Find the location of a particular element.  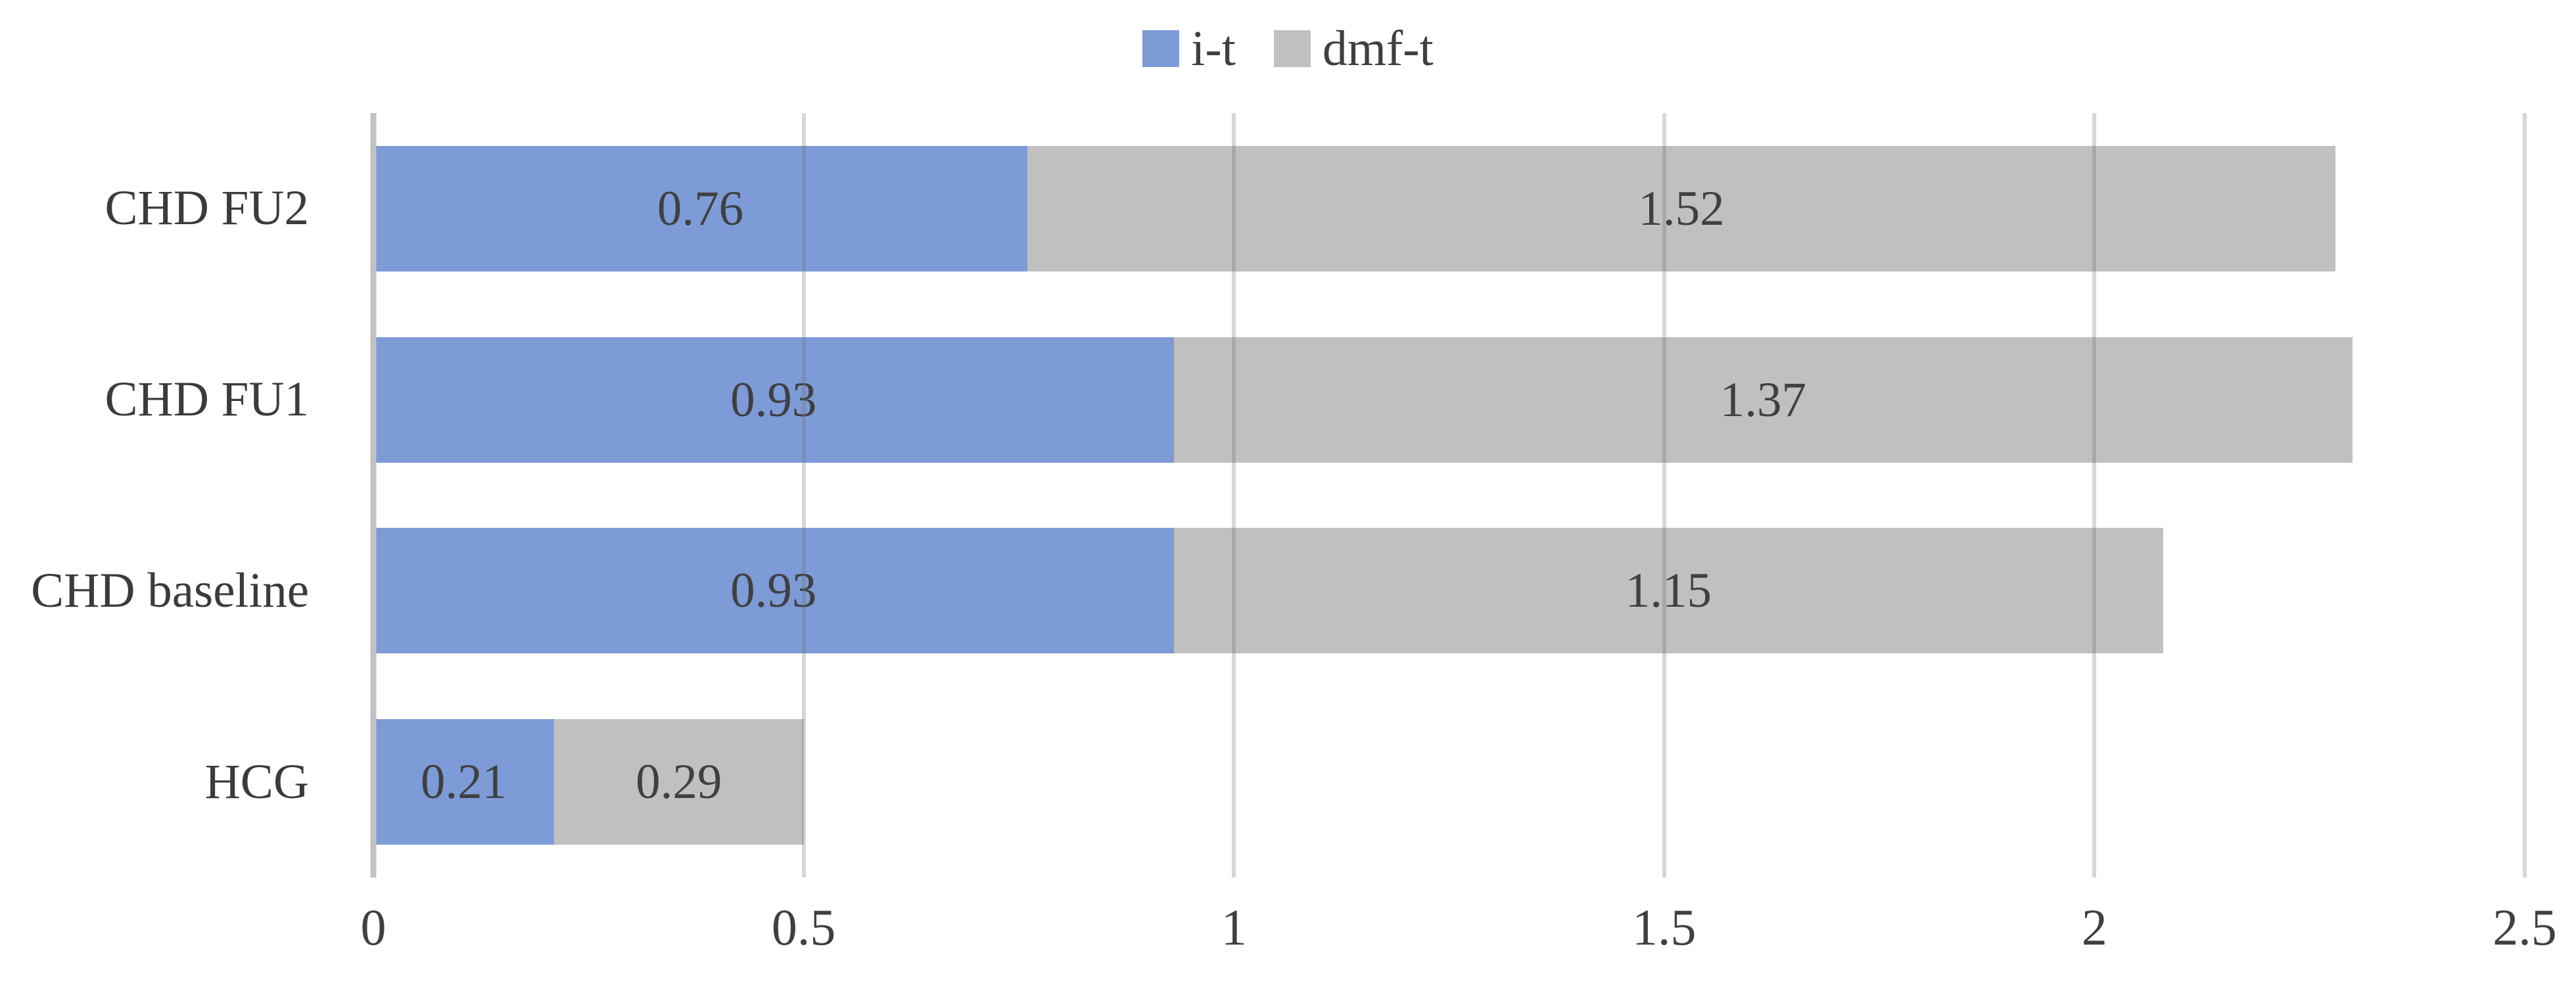

stacked-bar: 0.93 1.15 is located at coordinates (1449, 591).